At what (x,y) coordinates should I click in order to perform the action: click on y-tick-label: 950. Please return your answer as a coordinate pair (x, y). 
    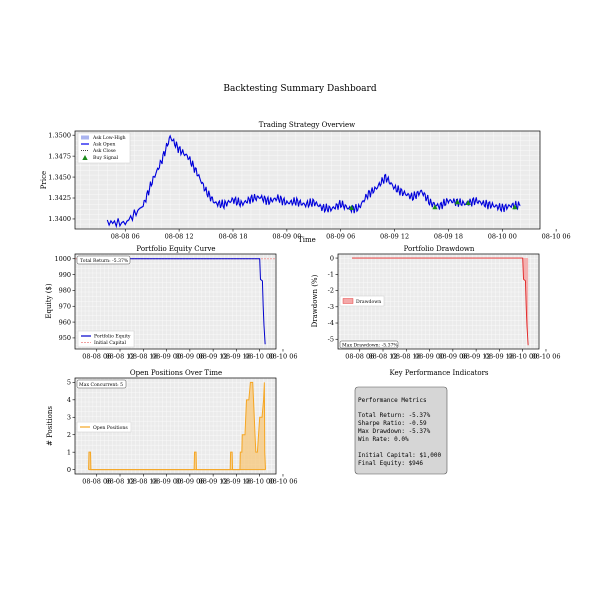
    Looking at the image, I should click on (65, 338).